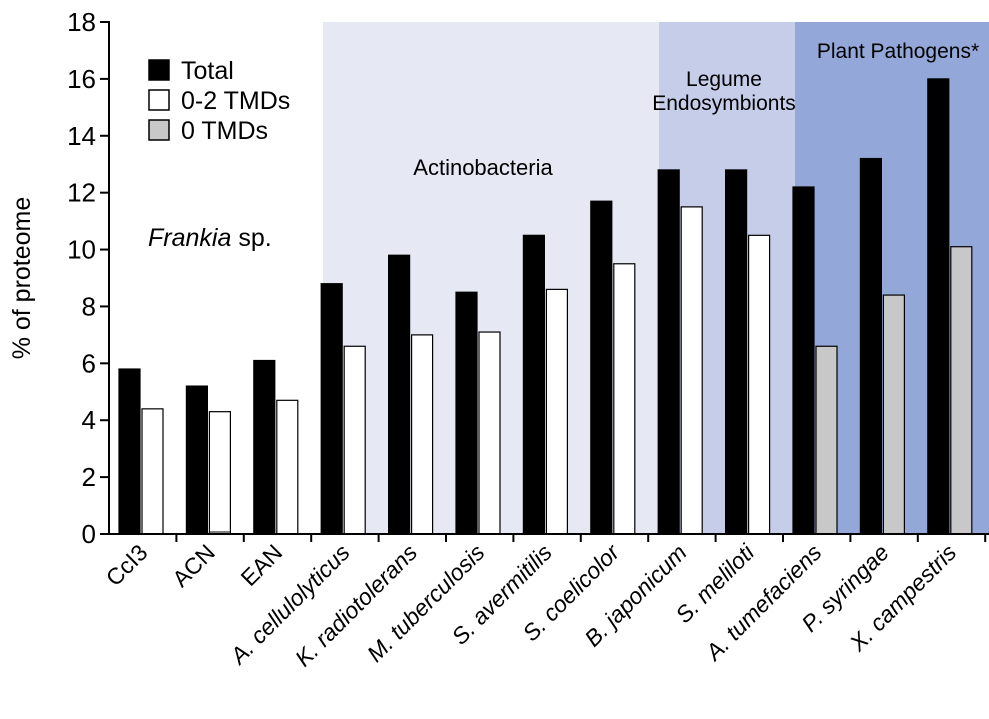 Image resolution: width=989 pixels, height=719 pixels. I want to click on group-label-line: Plant Pathogens*, so click(898, 51).